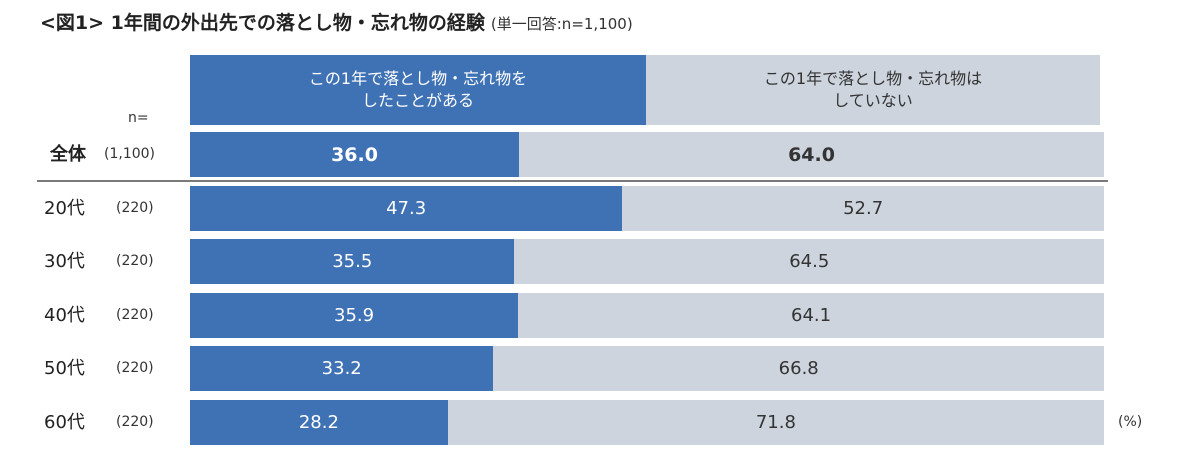  I want to click on chart-row: 40代 (220) 35.9 64.1, so click(600, 315).